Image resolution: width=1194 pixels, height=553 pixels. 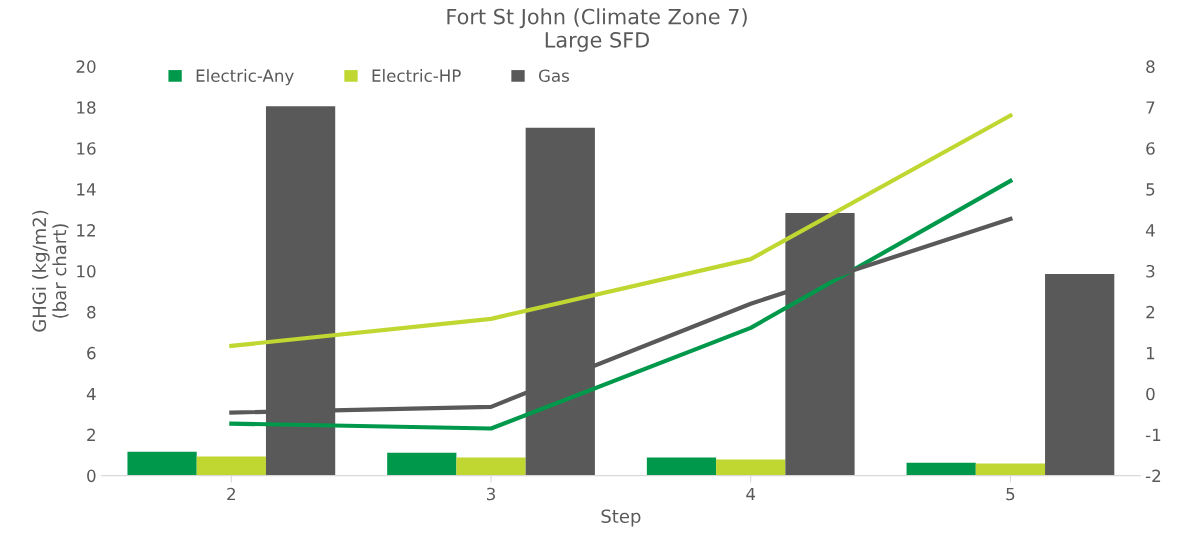 I want to click on y-tick-label: 2, so click(x=91, y=434).